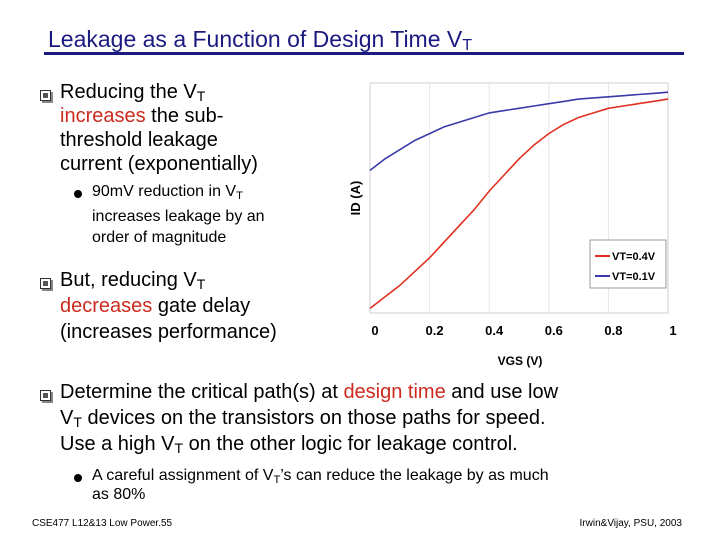  Describe the element at coordinates (102, 523) in the screenshot. I see `footer-left: CSE477 L12&13 Low Power.55` at that location.